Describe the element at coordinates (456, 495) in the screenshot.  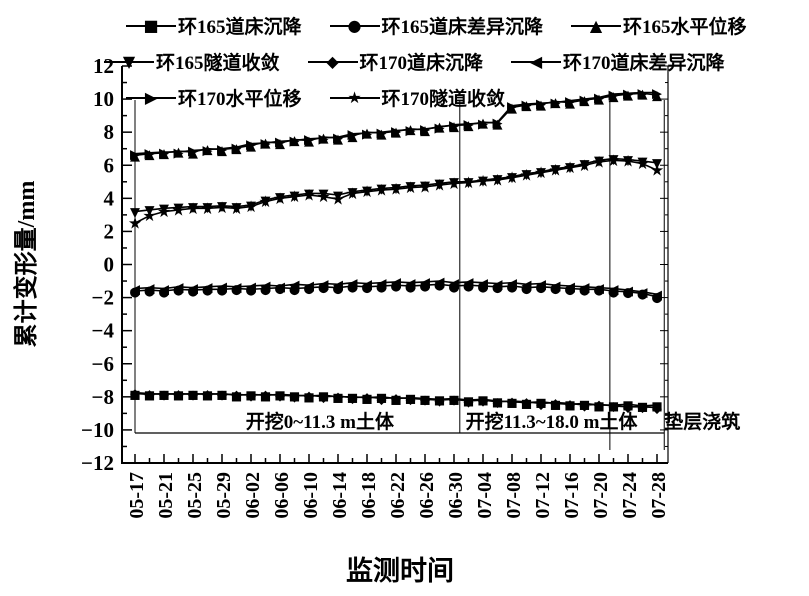
I see `x-tick-label: 06-30` at that location.